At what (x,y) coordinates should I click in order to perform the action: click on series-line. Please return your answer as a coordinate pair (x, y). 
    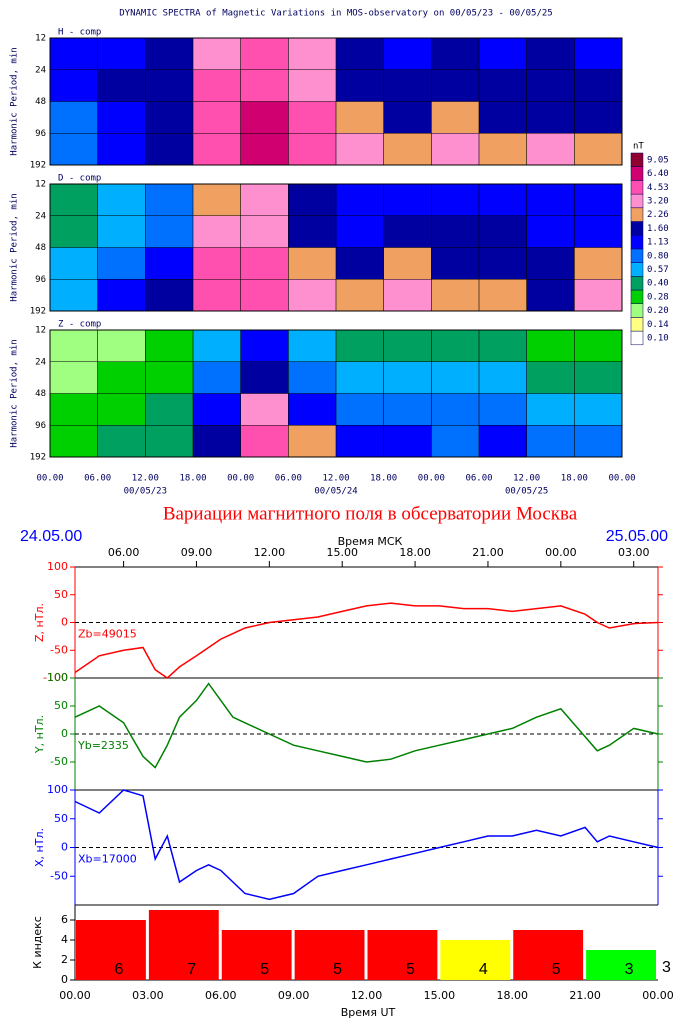
    Looking at the image, I should click on (366, 725).